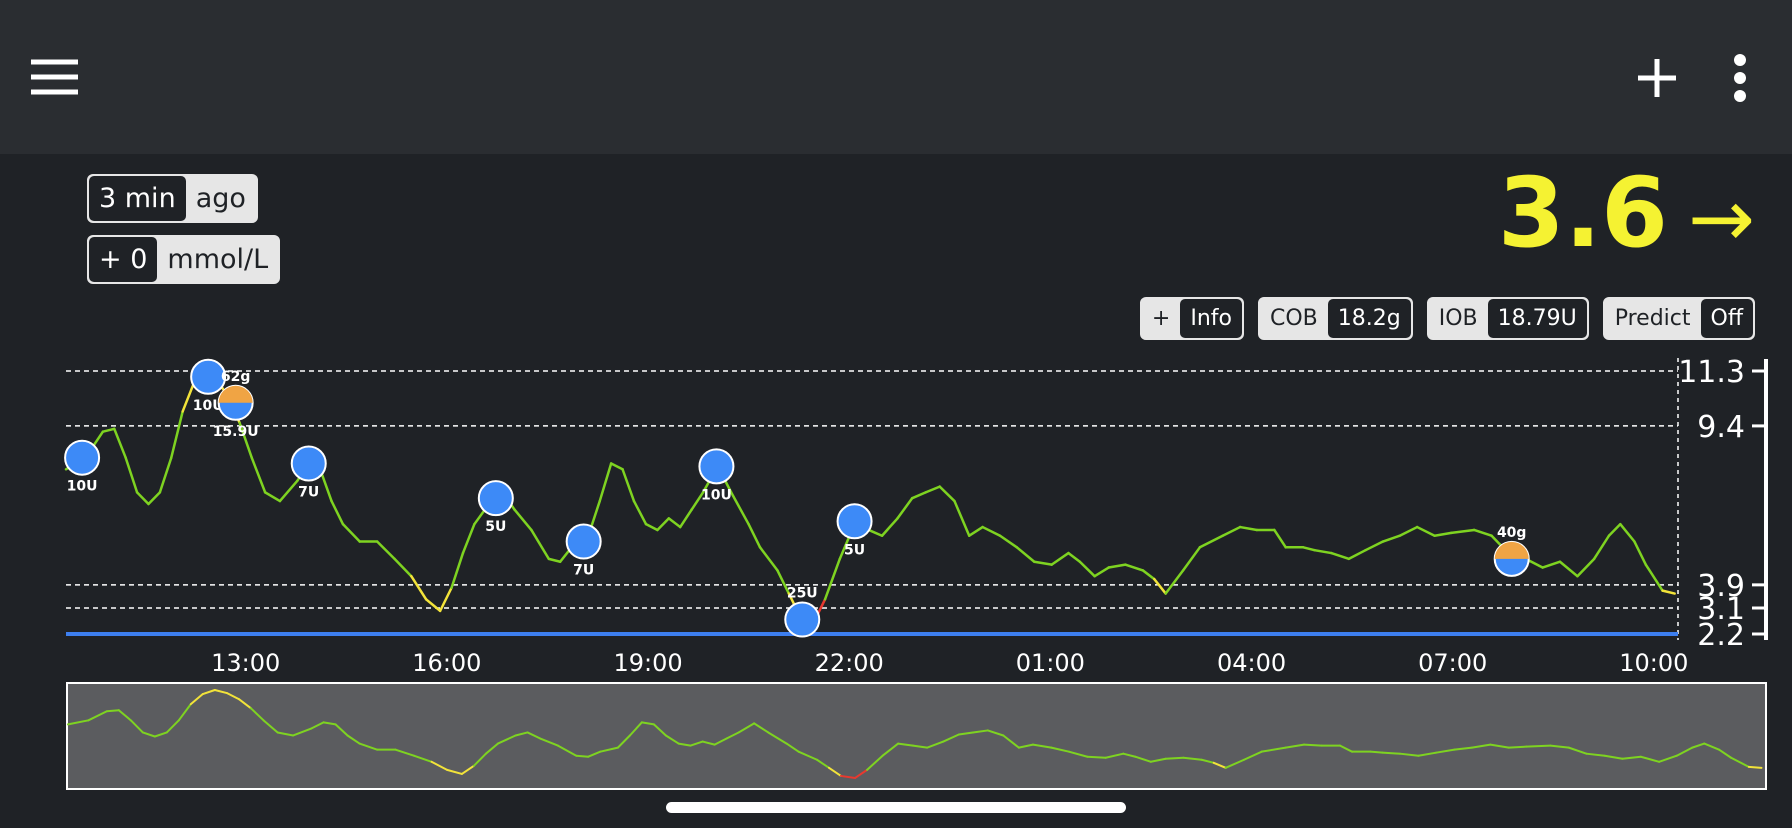 The image size is (1792, 828). What do you see at coordinates (1211, 318) in the screenshot?
I see `pill-value: Info` at bounding box center [1211, 318].